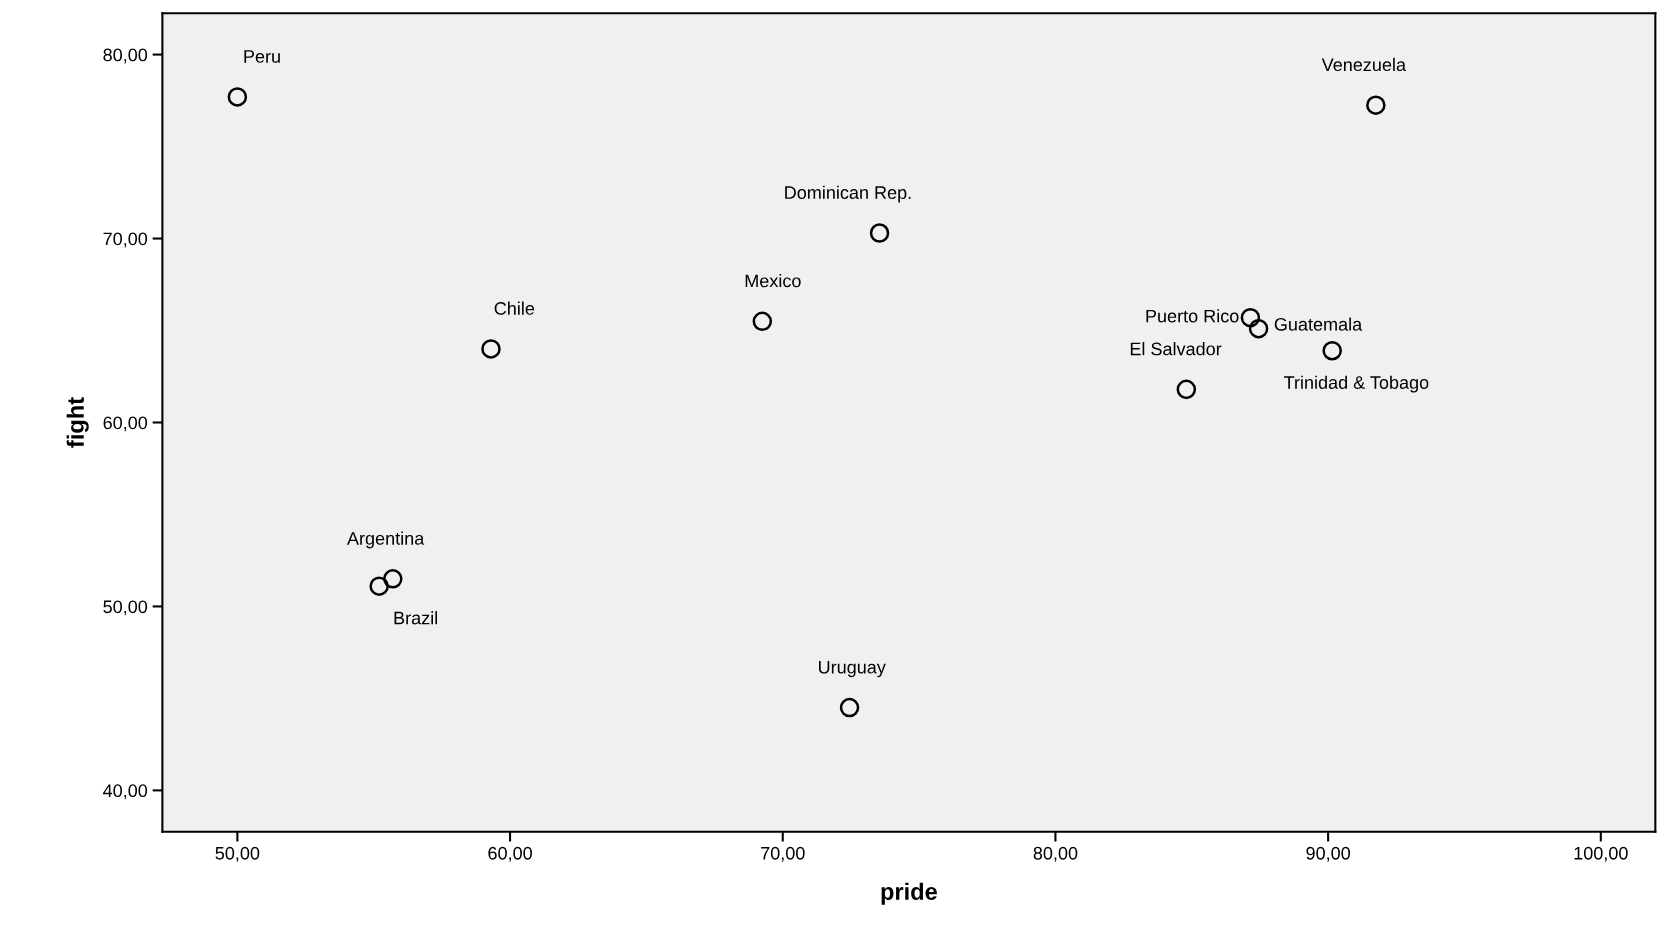 The width and height of the screenshot is (1657, 942). Describe the element at coordinates (1328, 854) in the screenshot. I see `x-tick-label: 90,00` at that location.